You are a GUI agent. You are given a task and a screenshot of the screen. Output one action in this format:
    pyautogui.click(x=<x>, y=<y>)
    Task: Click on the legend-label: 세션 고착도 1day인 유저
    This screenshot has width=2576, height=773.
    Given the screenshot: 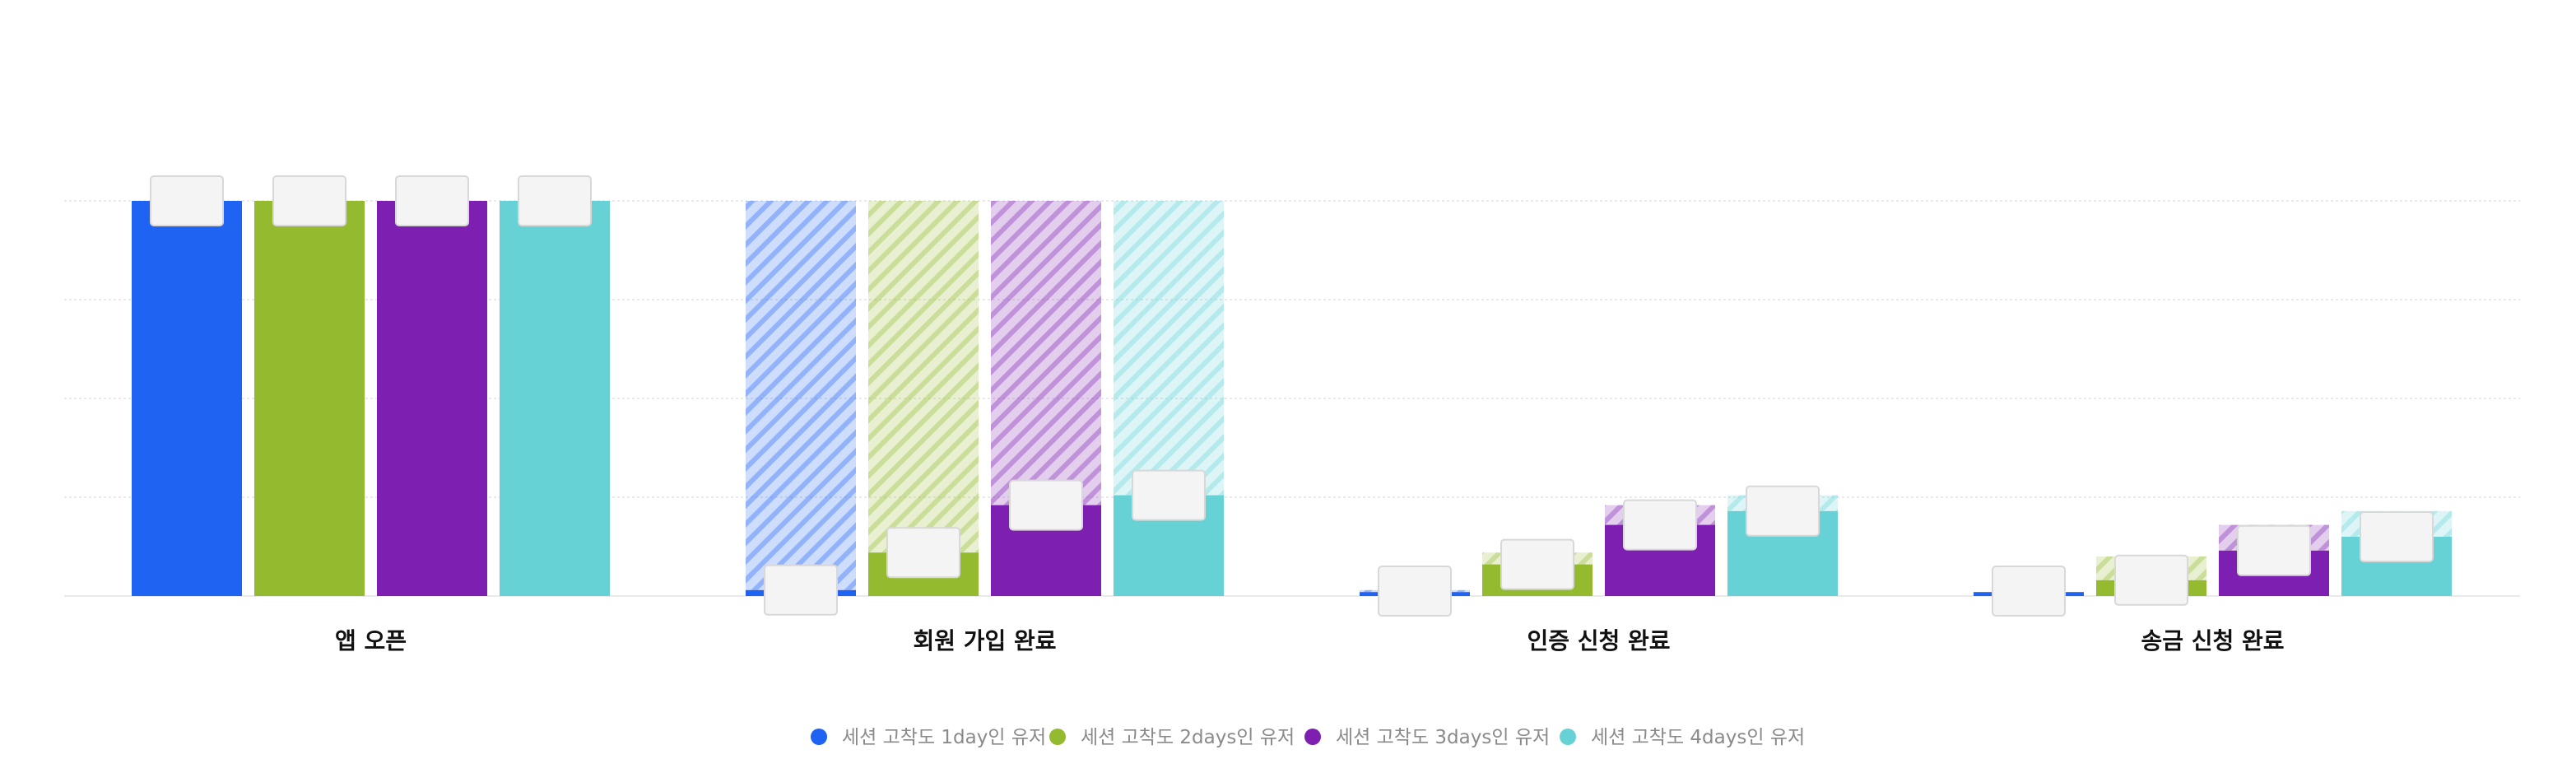 What is the action you would take?
    pyautogui.click(x=944, y=737)
    